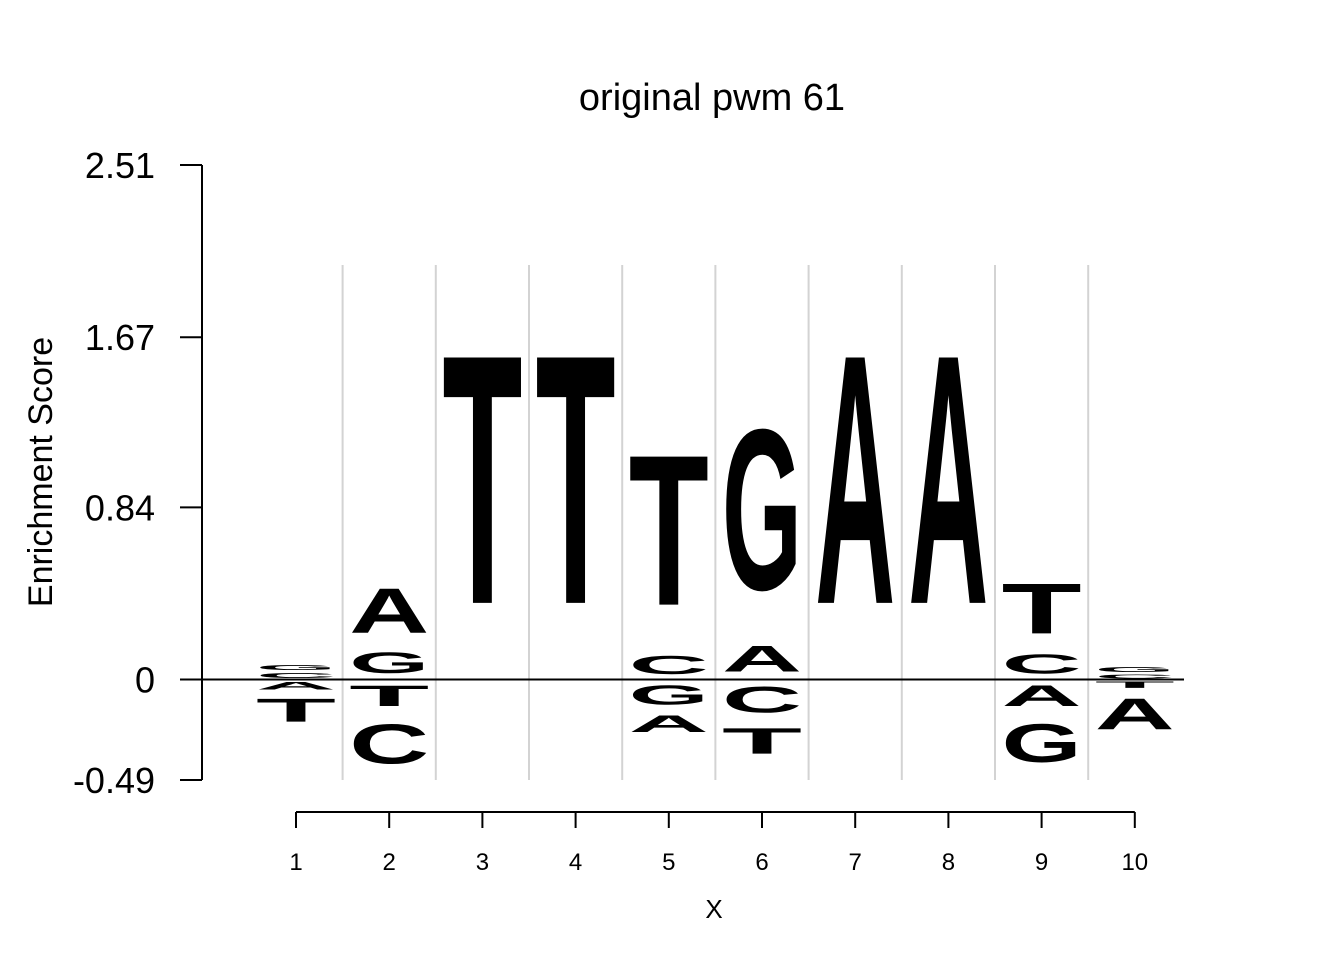 The image size is (1344, 965). What do you see at coordinates (761, 862) in the screenshot?
I see `x-tick-label: 6` at bounding box center [761, 862].